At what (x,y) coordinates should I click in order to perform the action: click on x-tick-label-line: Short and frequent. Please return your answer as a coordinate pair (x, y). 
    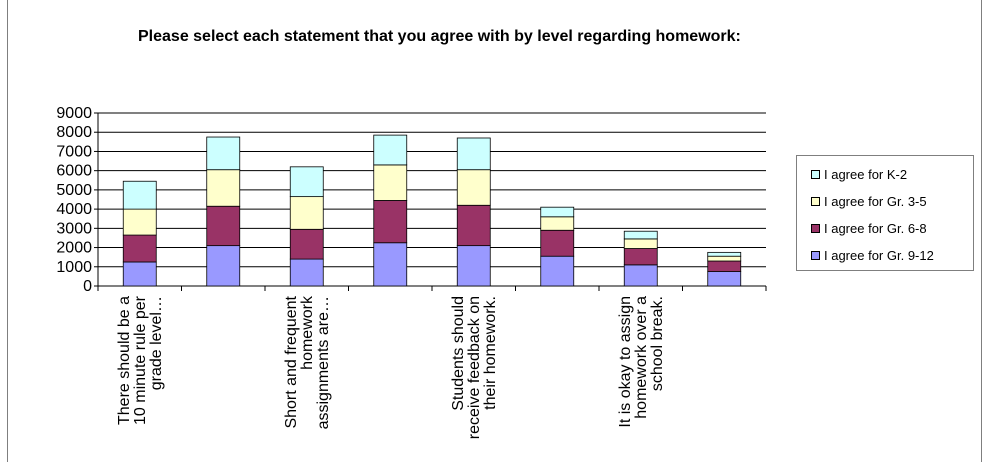
    Looking at the image, I should click on (291, 361).